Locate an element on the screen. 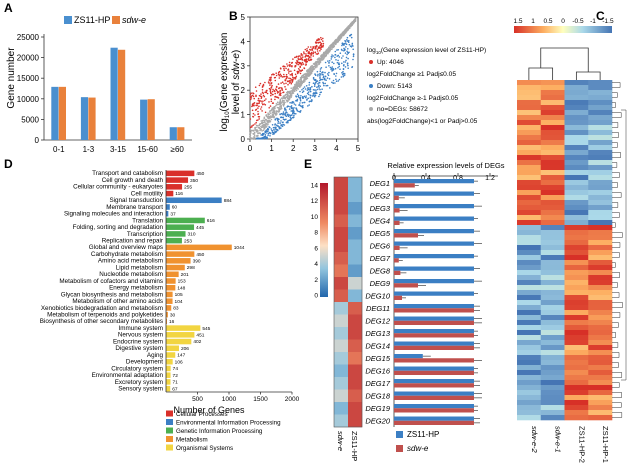  d-category-label-11: Global and overview maps is located at coordinates (126, 247).